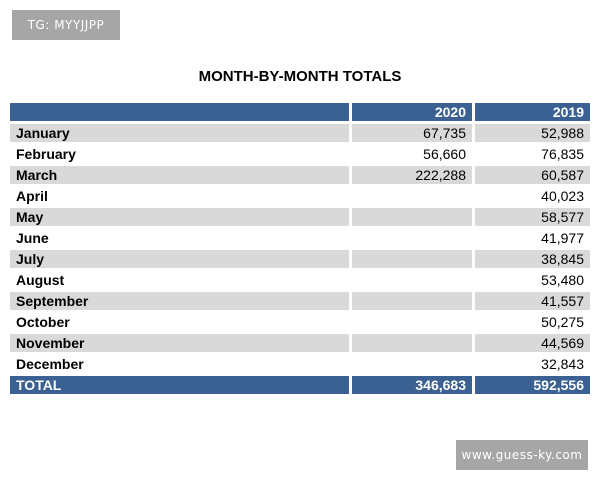  Describe the element at coordinates (562, 322) in the screenshot. I see `value-2019: 50,275` at that location.